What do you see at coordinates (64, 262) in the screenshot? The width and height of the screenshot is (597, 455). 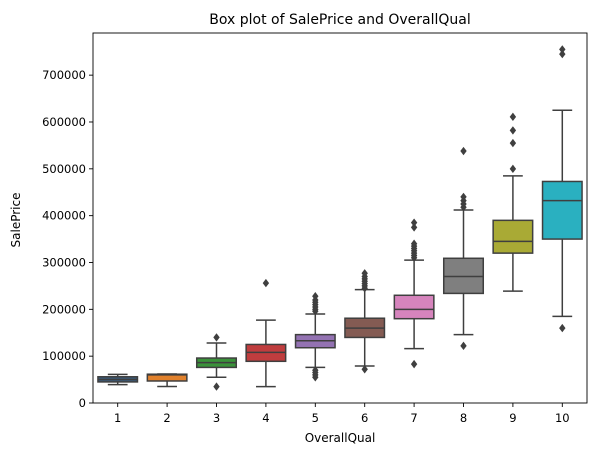 I see `y-tick-label: 300000` at bounding box center [64, 262].